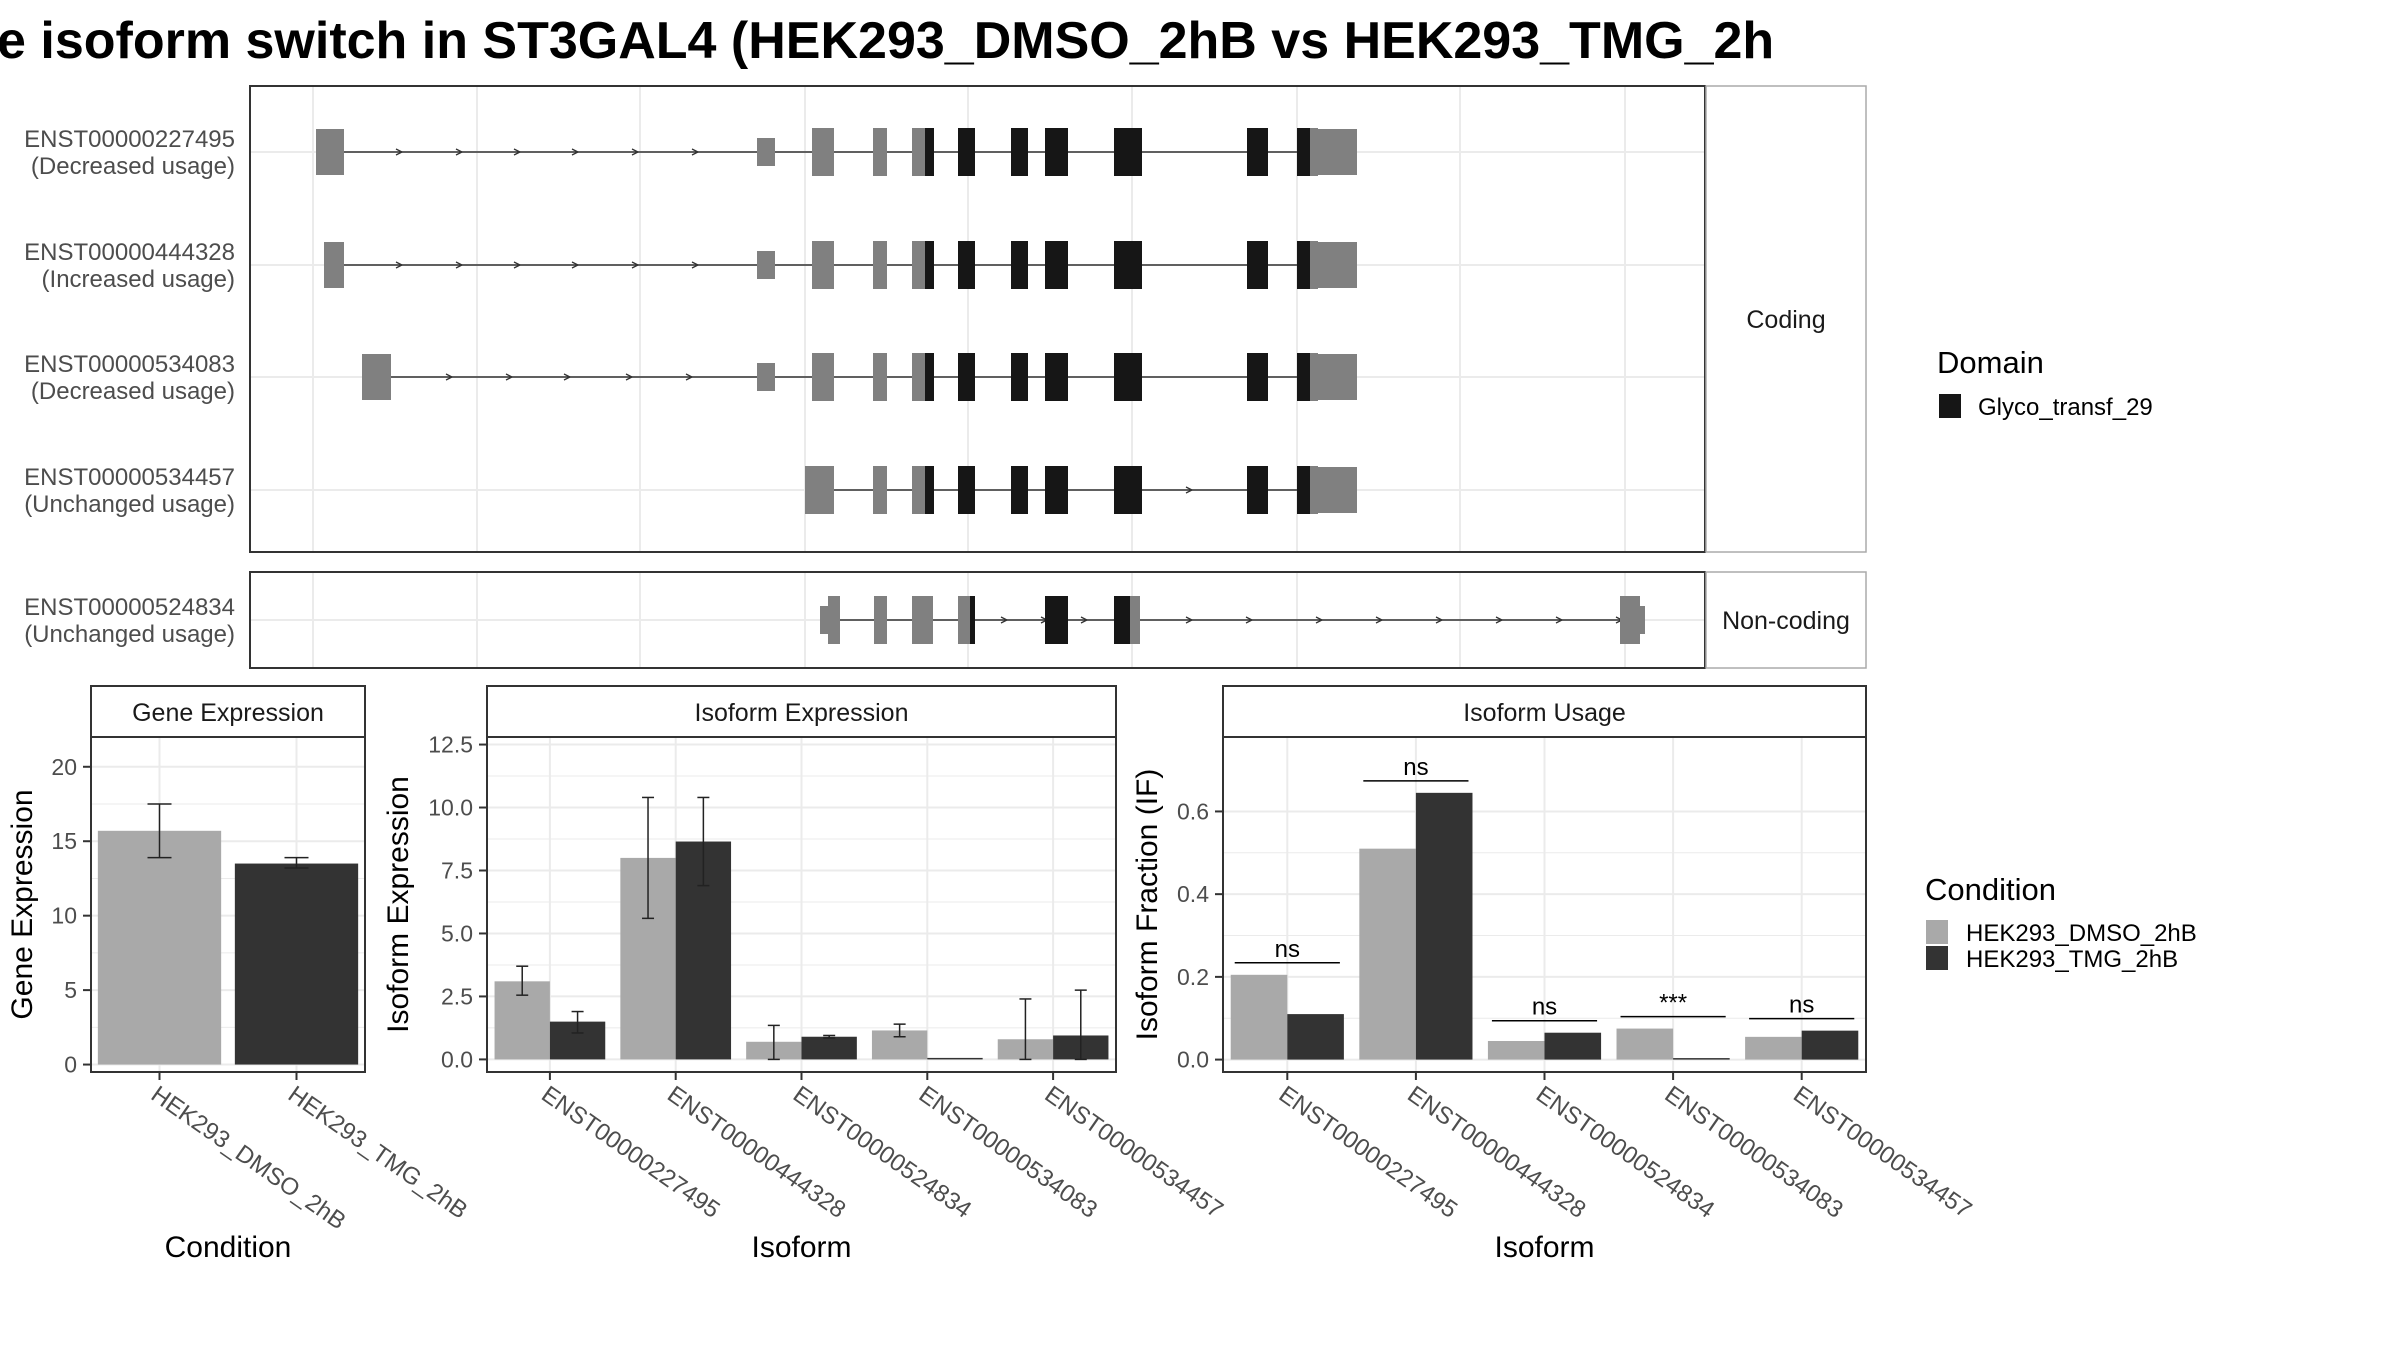 The image size is (2400, 1350). What do you see at coordinates (64, 767) in the screenshot?
I see `y-tick-label: 20` at bounding box center [64, 767].